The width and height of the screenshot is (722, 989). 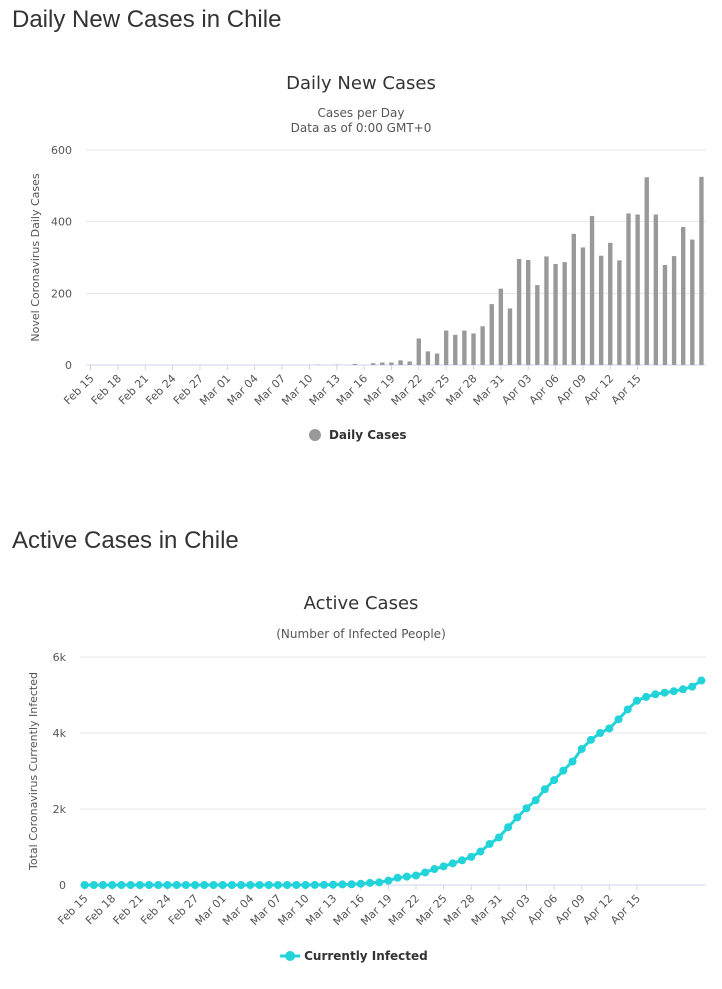 I want to click on y-tick-label: 4k, so click(x=60, y=733).